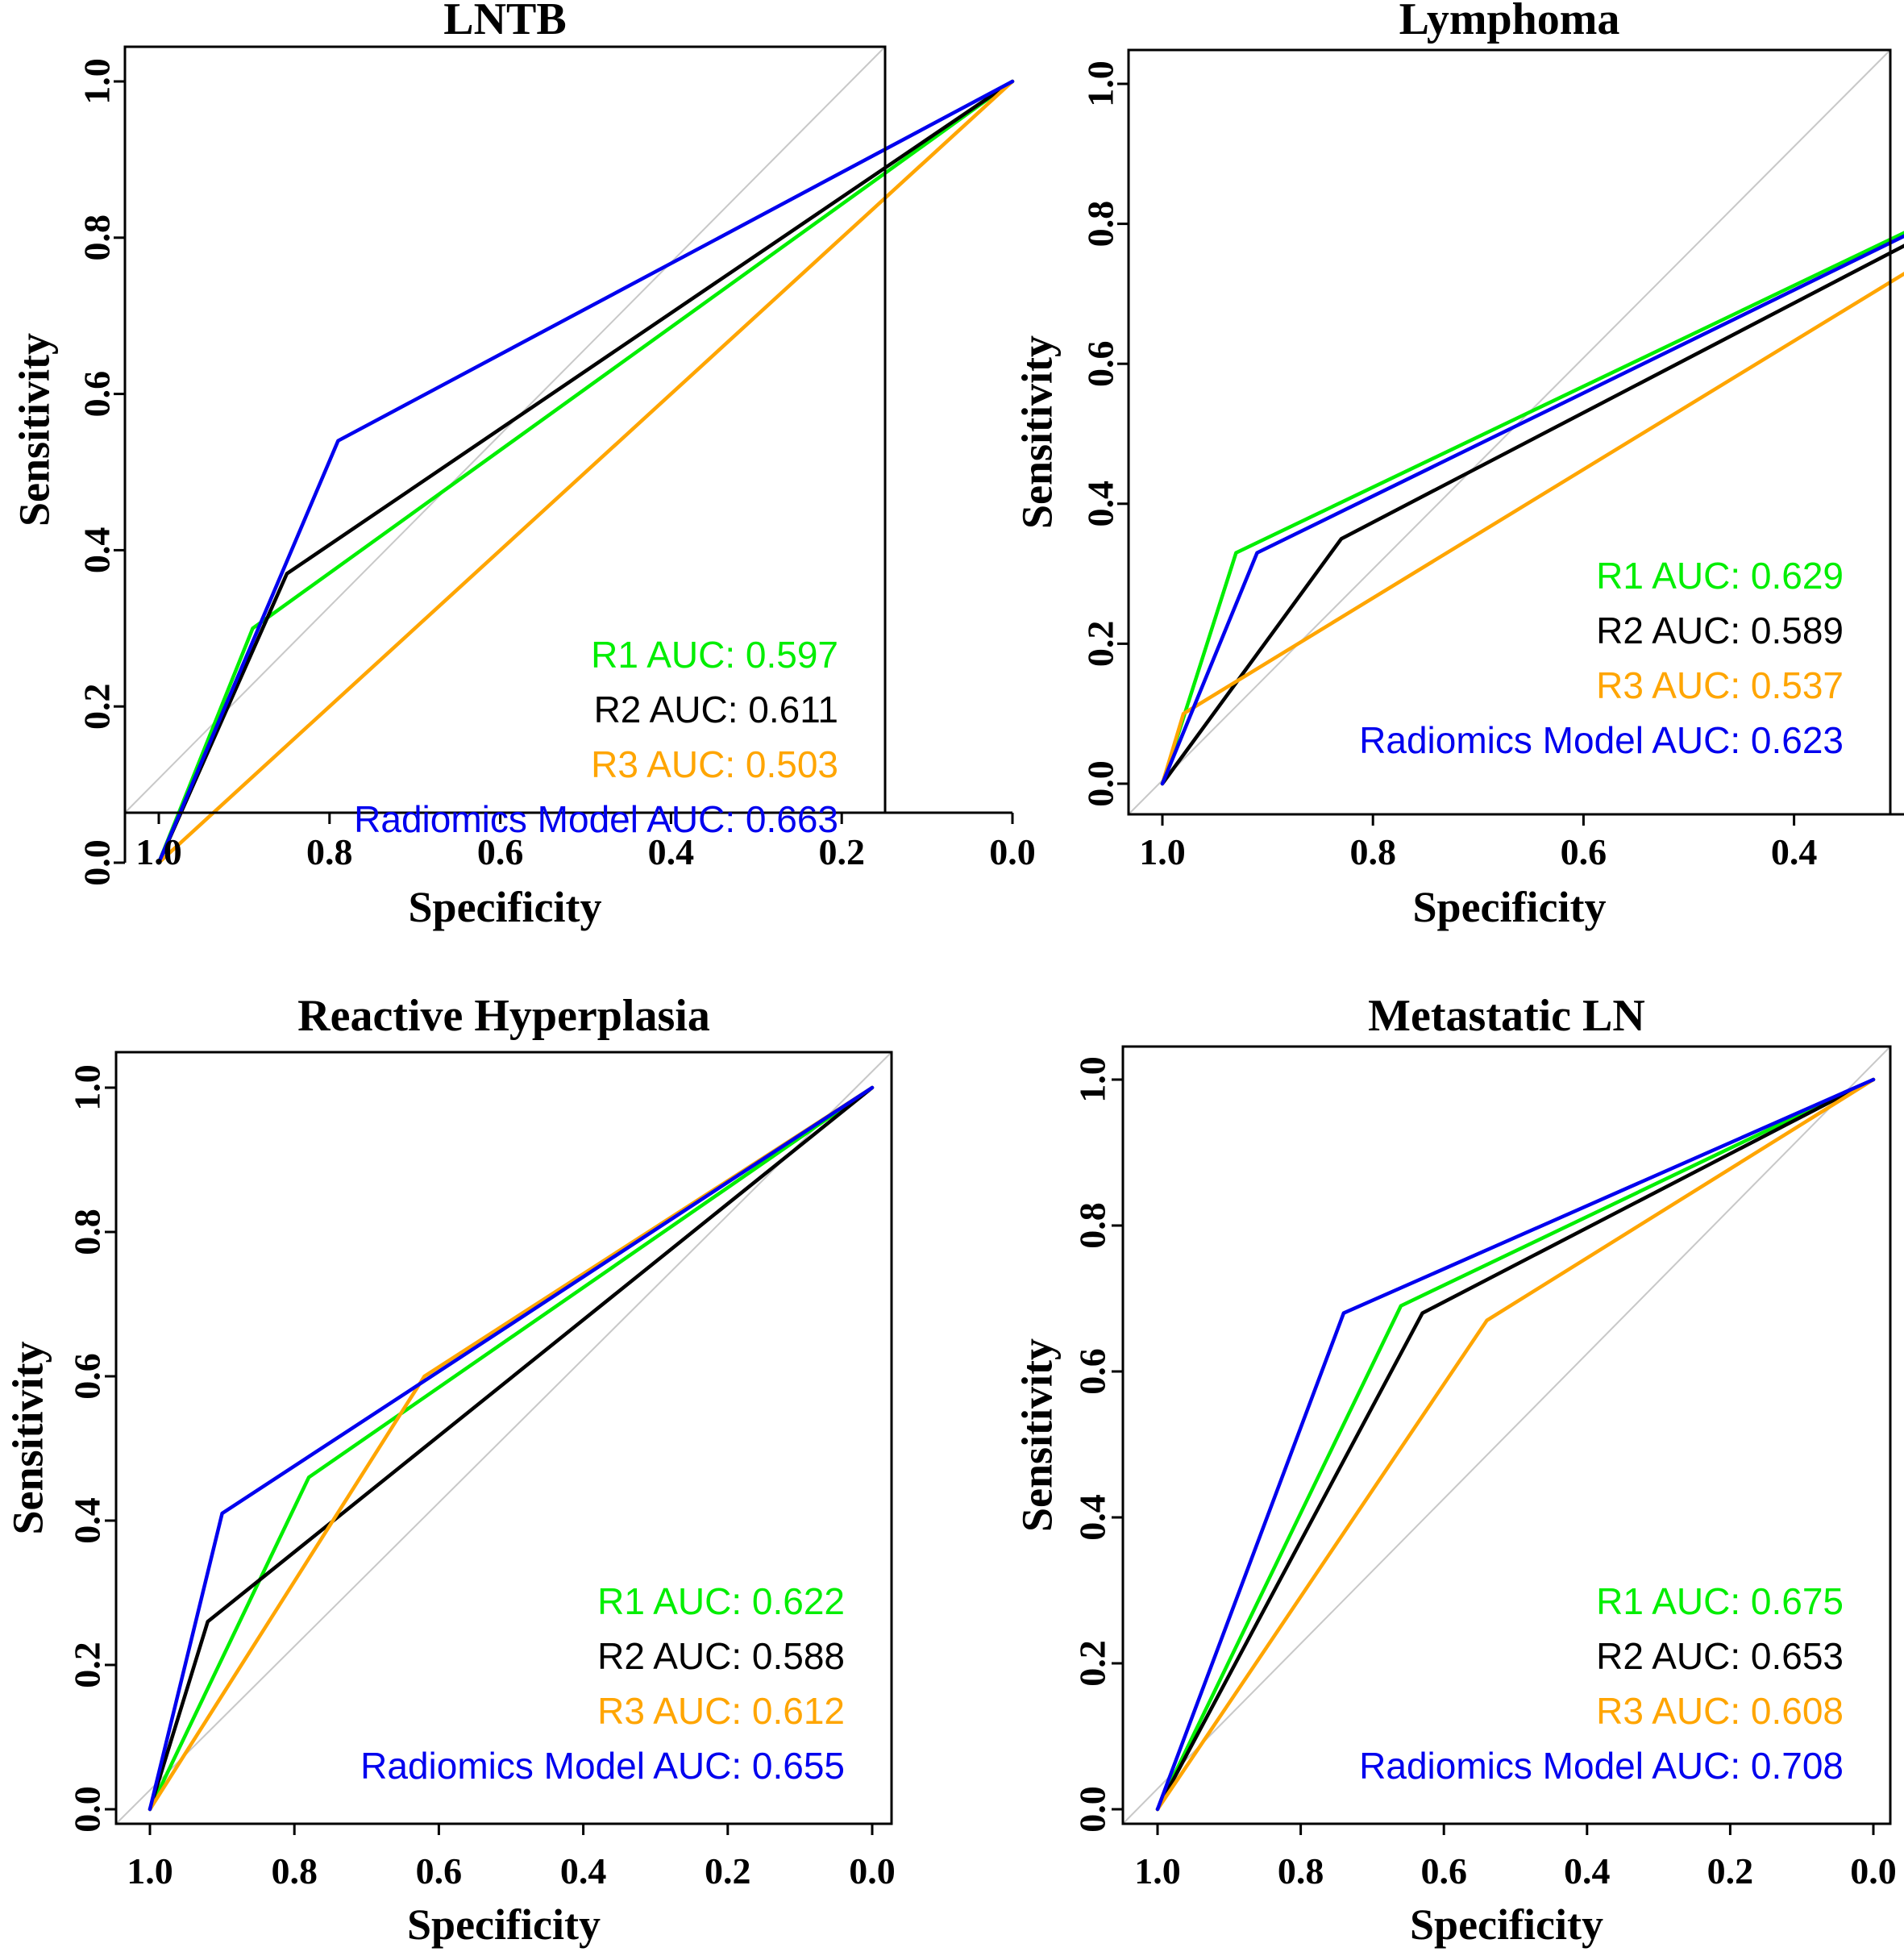 The width and height of the screenshot is (1904, 1956). I want to click on chart-title: Reactive Hyperplasia, so click(503, 1016).